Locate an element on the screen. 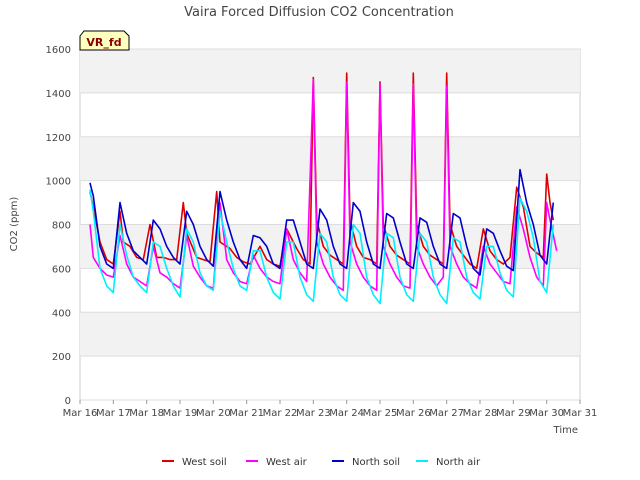 The height and width of the screenshot is (480, 640). y-tick-label: 1200 is located at coordinates (58, 138).